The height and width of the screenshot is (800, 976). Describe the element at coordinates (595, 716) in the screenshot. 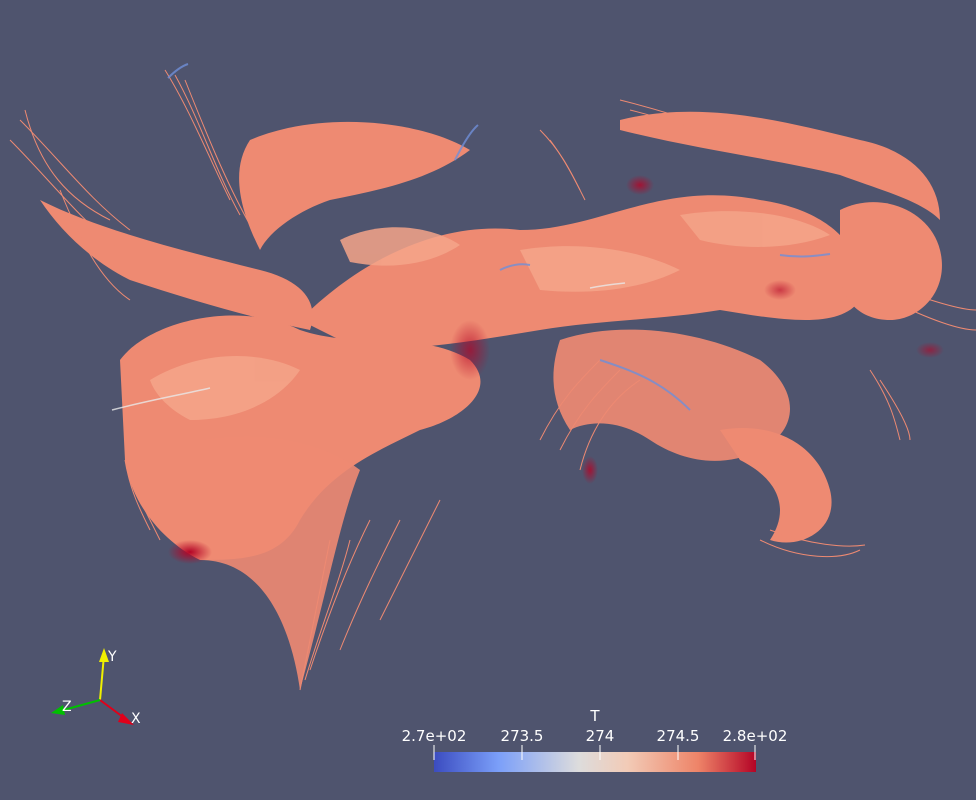

I see `color-bar-title: T` at that location.